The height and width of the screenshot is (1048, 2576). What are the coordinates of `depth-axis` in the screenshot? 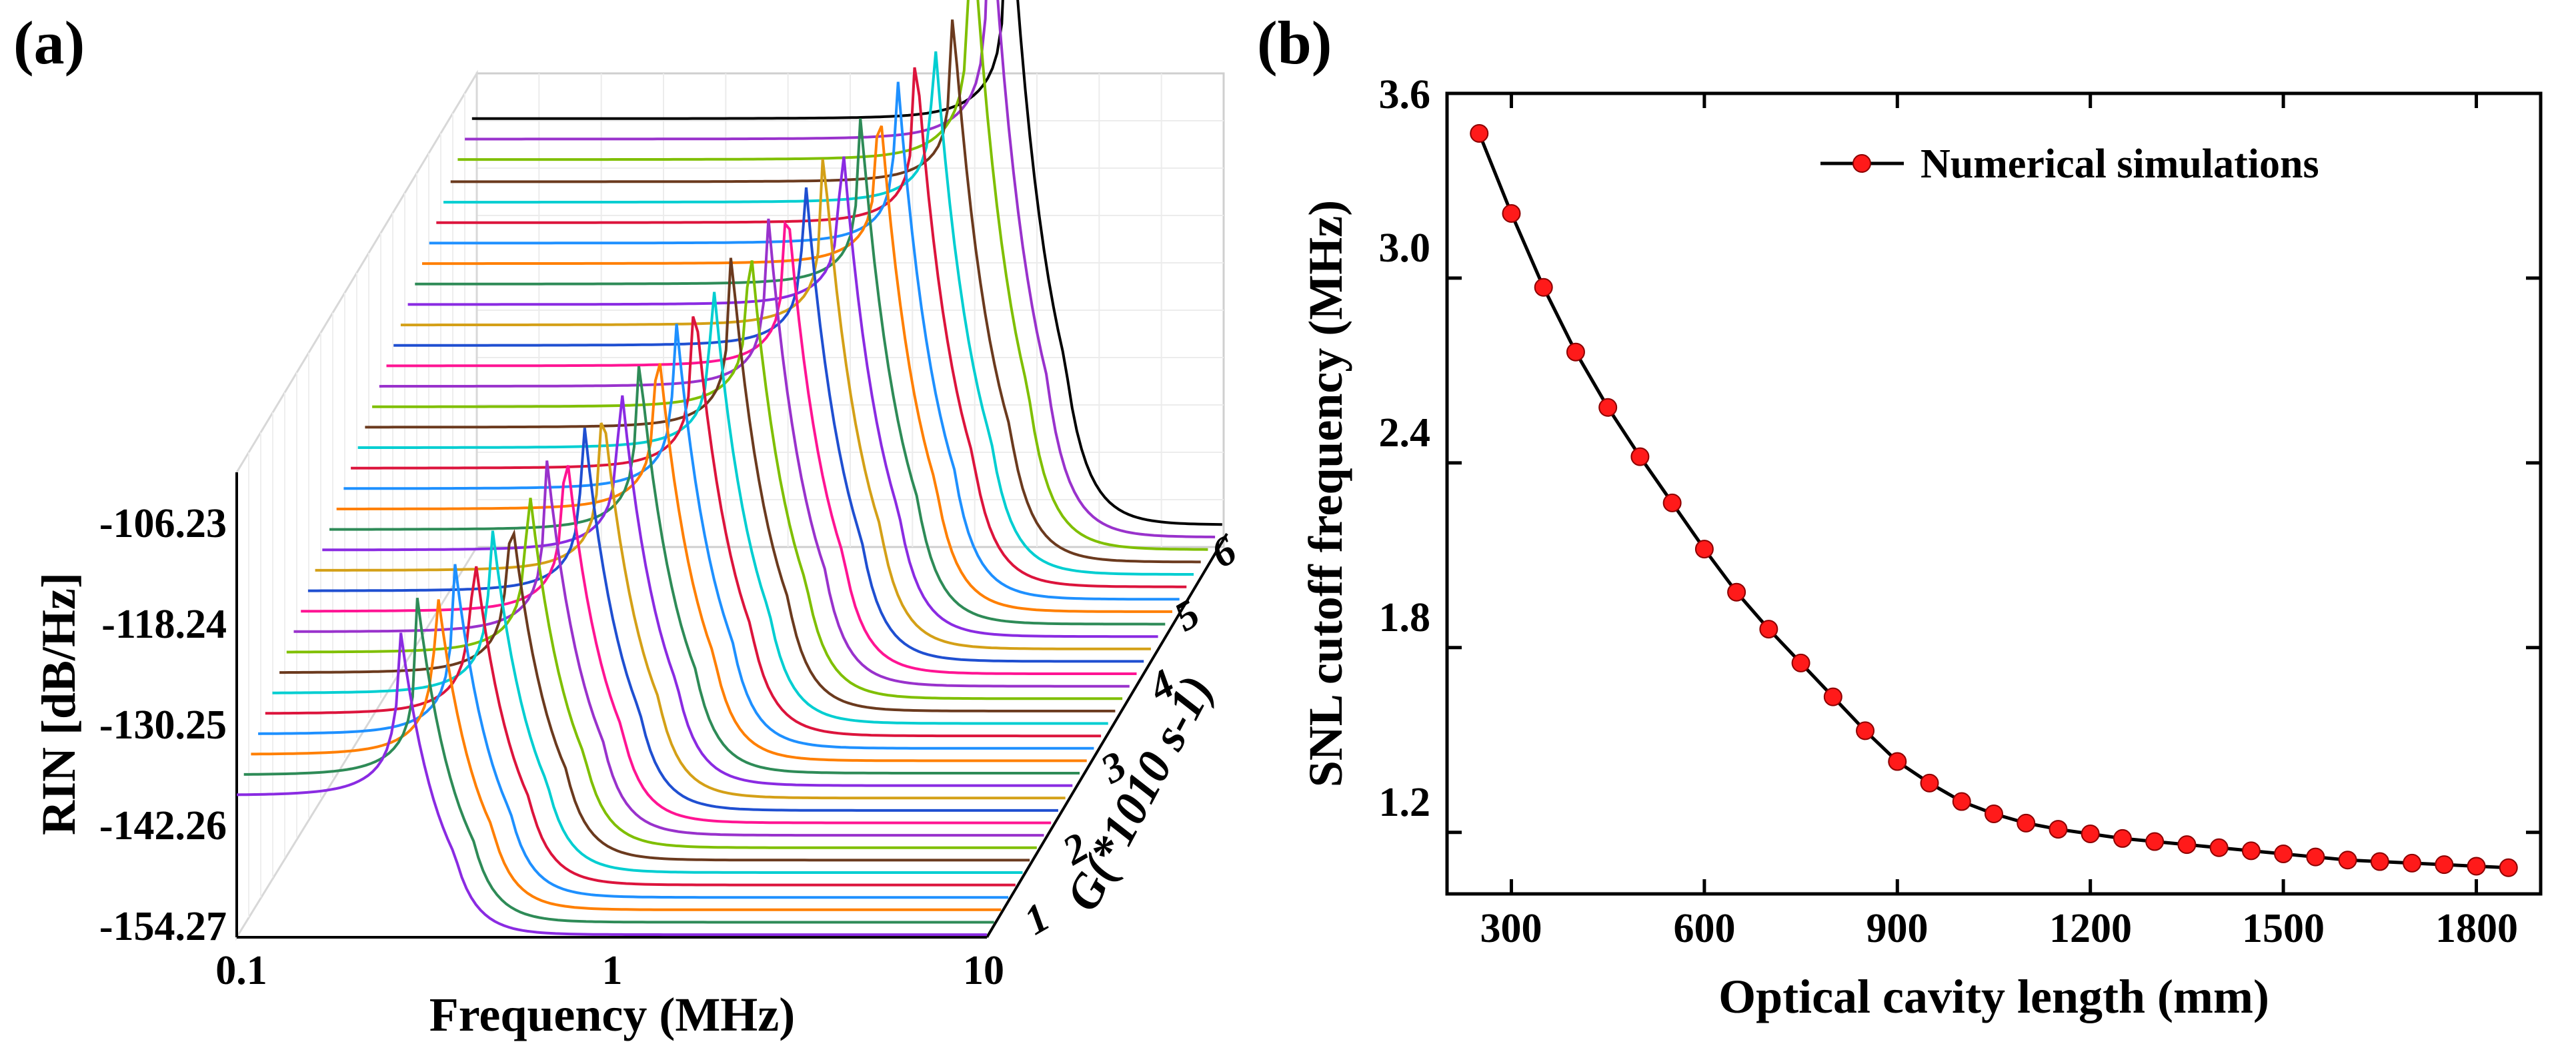 It's located at (1107, 735).